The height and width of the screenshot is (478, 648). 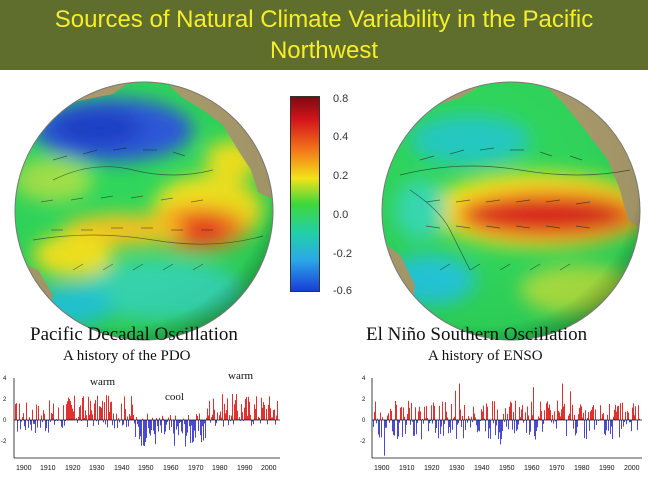 What do you see at coordinates (341, 176) in the screenshot?
I see `colorbar-label-2: 0.2` at bounding box center [341, 176].